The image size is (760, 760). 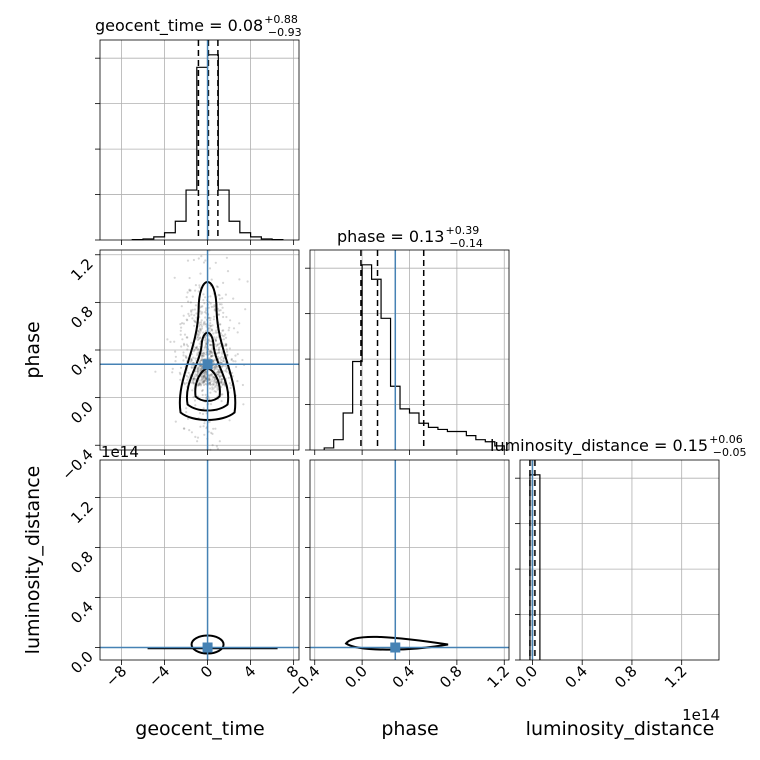 What do you see at coordinates (82, 563) in the screenshot?
I see `ytick-label-luminosity_distance: 0.8` at bounding box center [82, 563].